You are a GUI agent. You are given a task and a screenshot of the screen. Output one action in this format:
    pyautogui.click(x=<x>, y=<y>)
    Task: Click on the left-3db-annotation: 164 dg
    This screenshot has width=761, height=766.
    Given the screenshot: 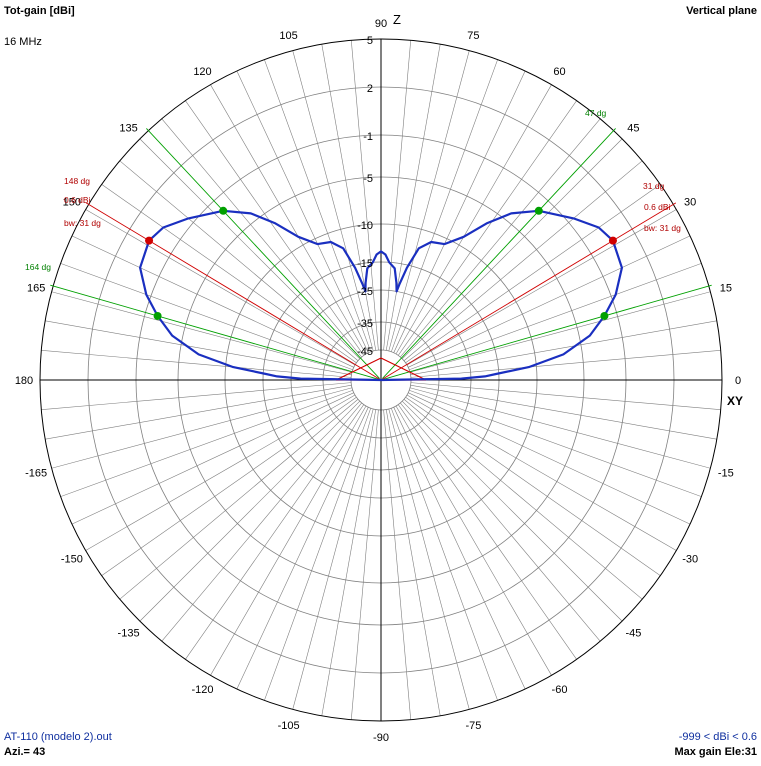 What is the action you would take?
    pyautogui.click(x=38, y=267)
    